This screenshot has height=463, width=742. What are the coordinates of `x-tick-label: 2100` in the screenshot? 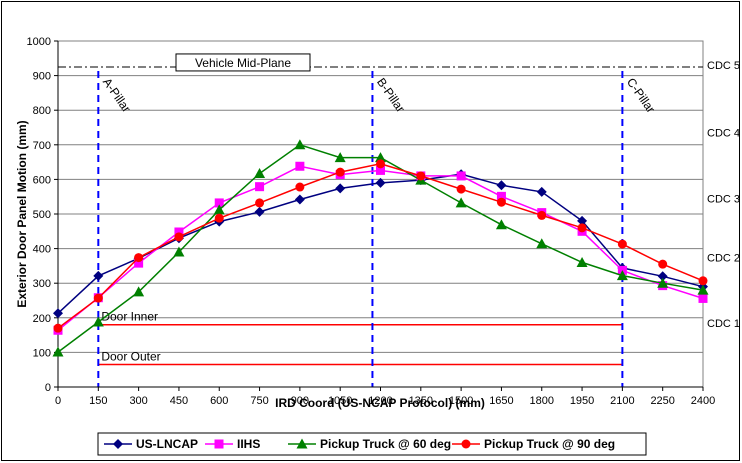 It's located at (622, 401).